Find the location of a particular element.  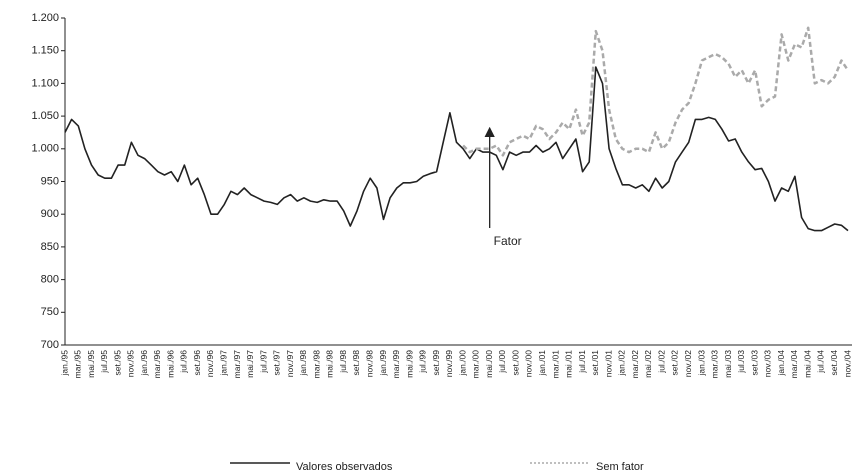

x-tick-label: mar./03 is located at coordinates (715, 364).